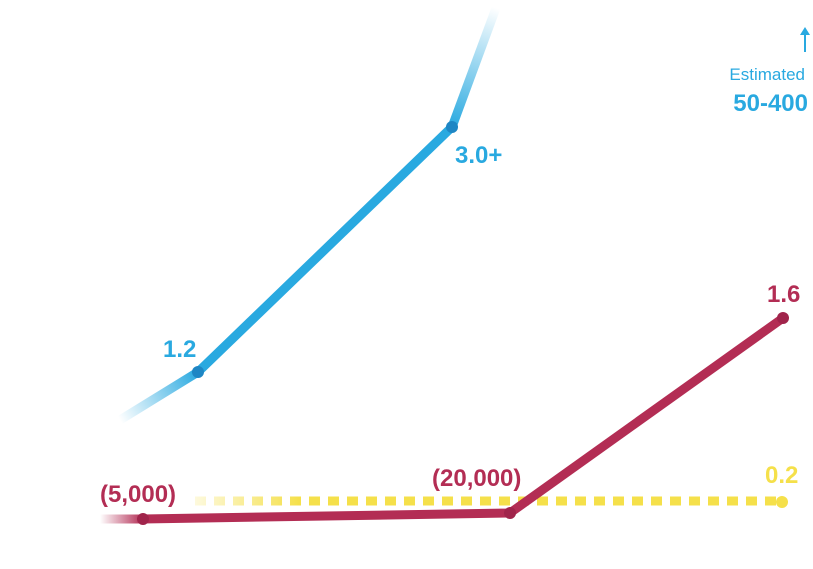 The image size is (813, 569). What do you see at coordinates (783, 294) in the screenshot?
I see `red-point-3-label: 1.6` at bounding box center [783, 294].